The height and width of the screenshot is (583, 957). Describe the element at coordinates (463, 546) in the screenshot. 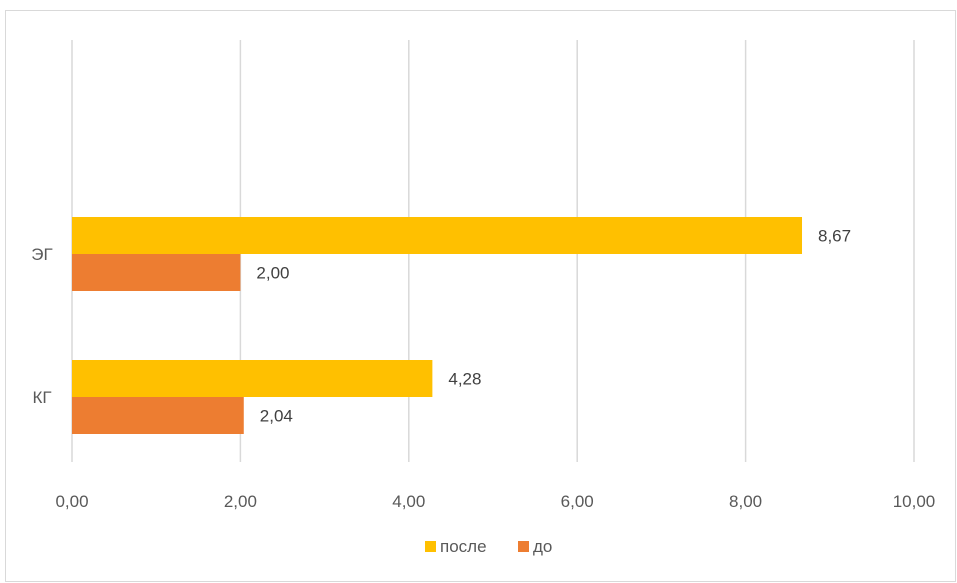

I see `legend-label: после` at that location.